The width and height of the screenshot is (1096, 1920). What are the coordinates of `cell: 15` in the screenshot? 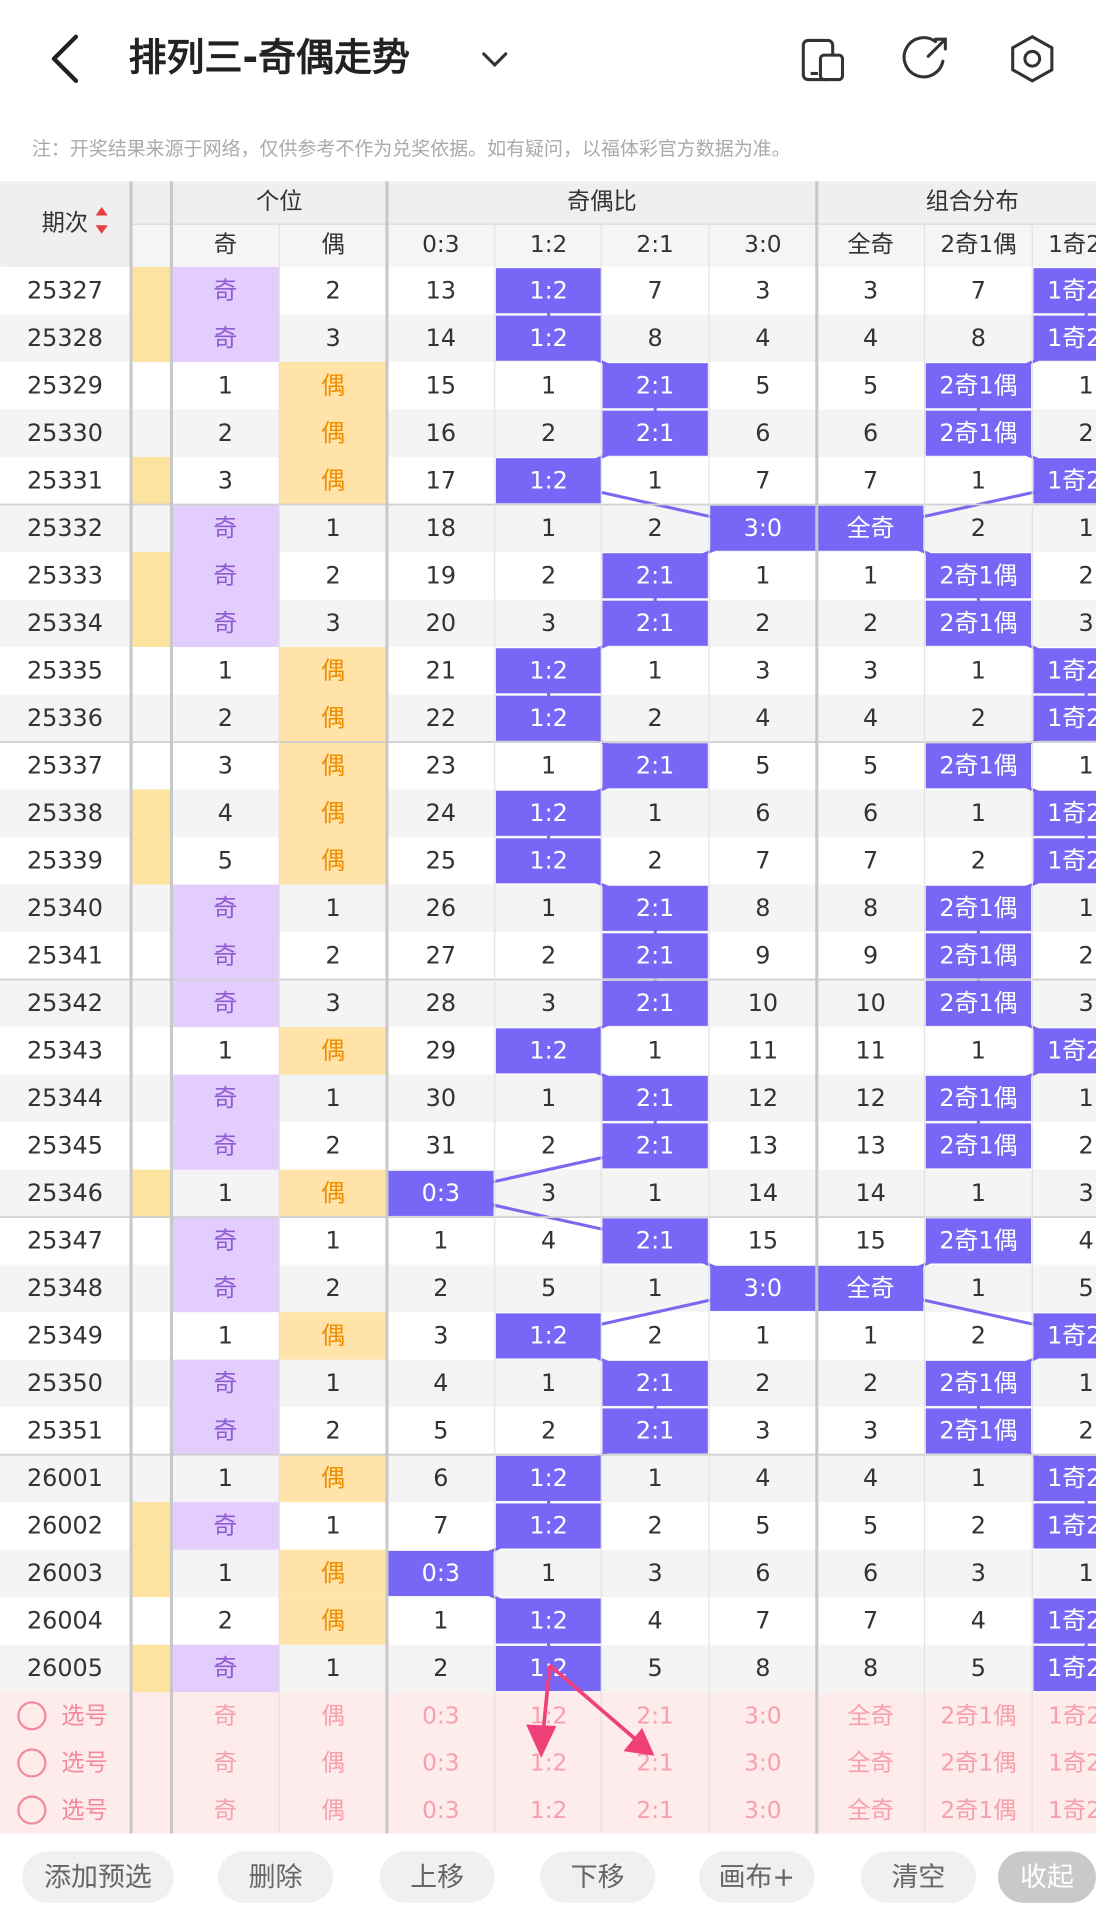 It's located at (441, 385).